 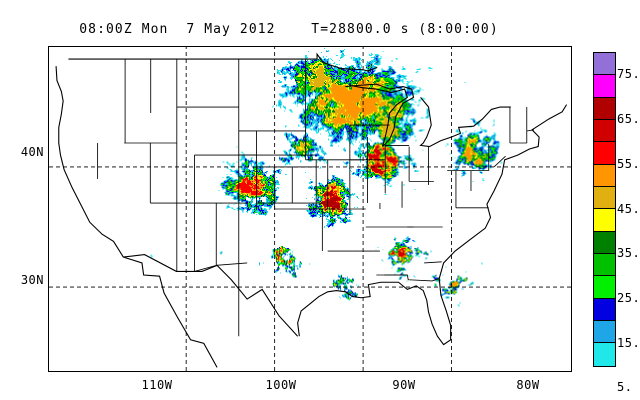 What do you see at coordinates (628, 163) in the screenshot?
I see `colorbar-tick-55: 55.` at bounding box center [628, 163].